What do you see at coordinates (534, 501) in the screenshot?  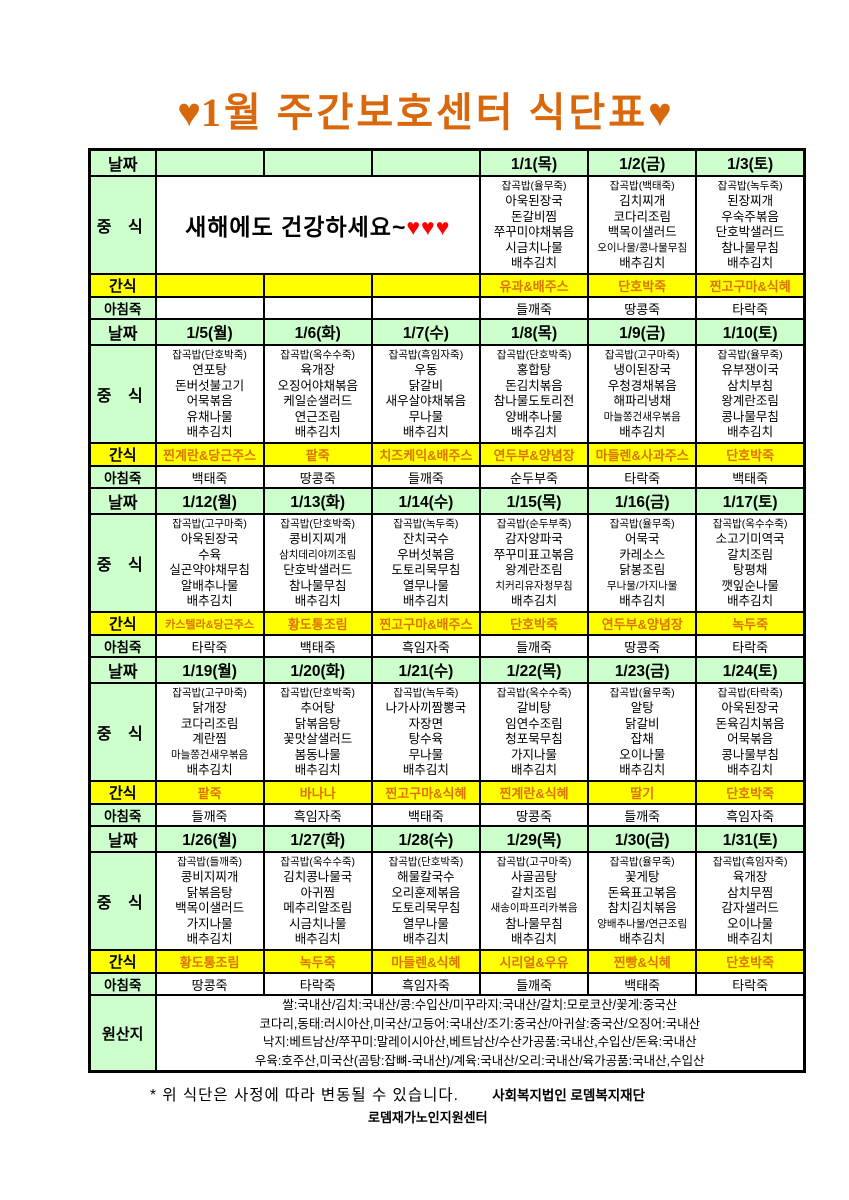 I see `date-cell: 1/15(목)` at bounding box center [534, 501].